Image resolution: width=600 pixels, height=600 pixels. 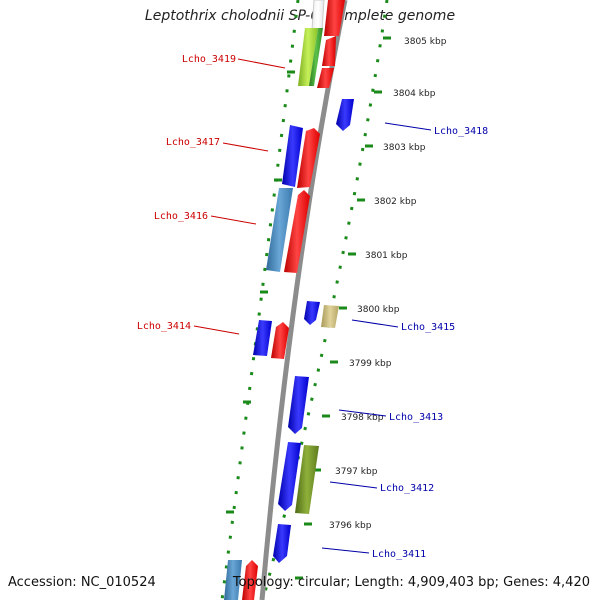 I want to click on gene-label-lcho-3412: Lcho_3412, so click(x=407, y=488).